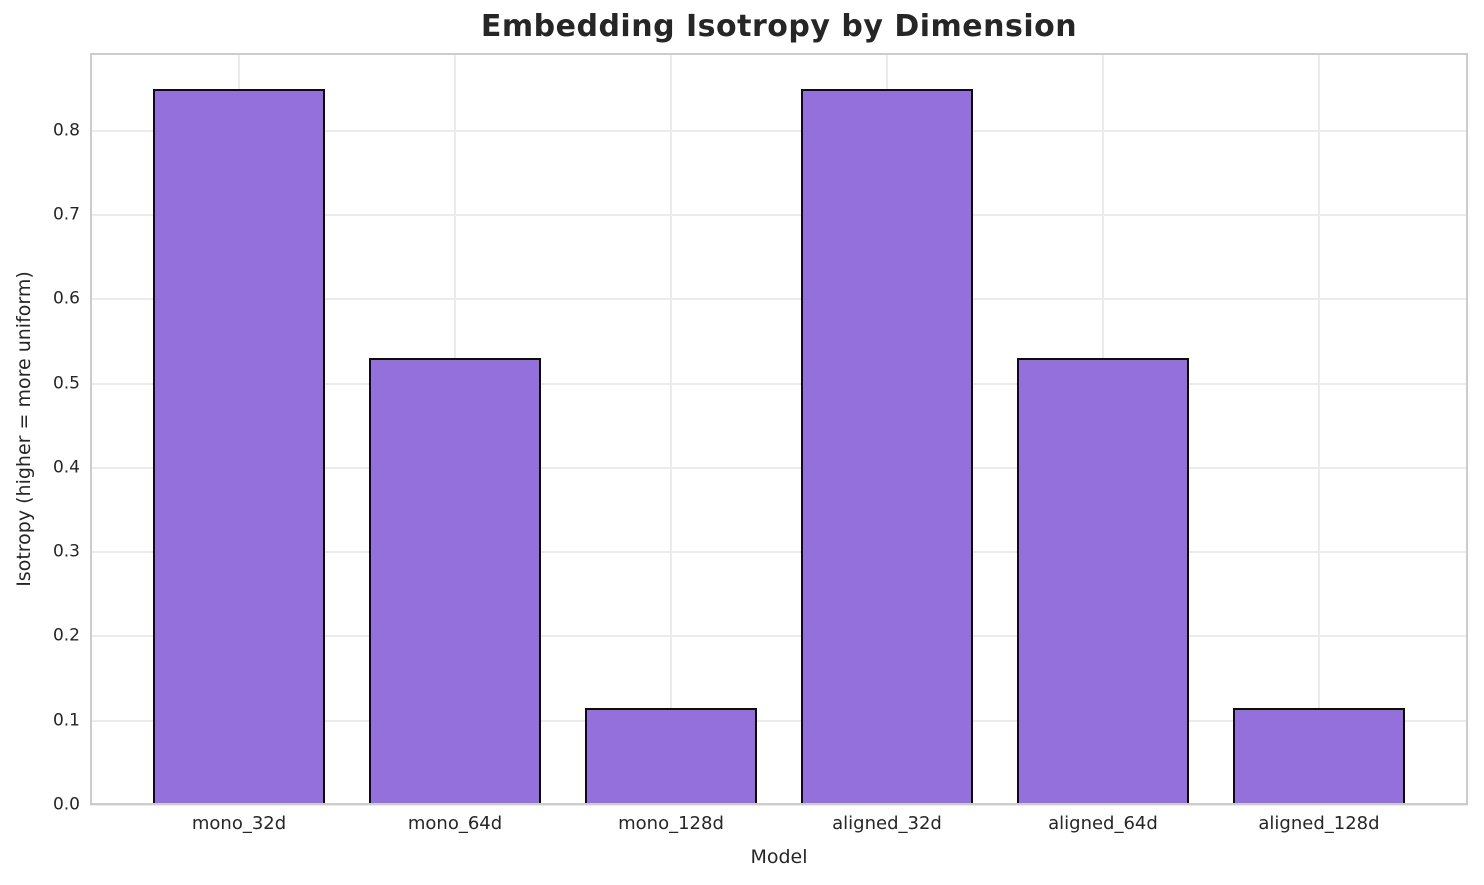 The width and height of the screenshot is (1484, 885). I want to click on y-tick-label: 0.4, so click(66, 467).